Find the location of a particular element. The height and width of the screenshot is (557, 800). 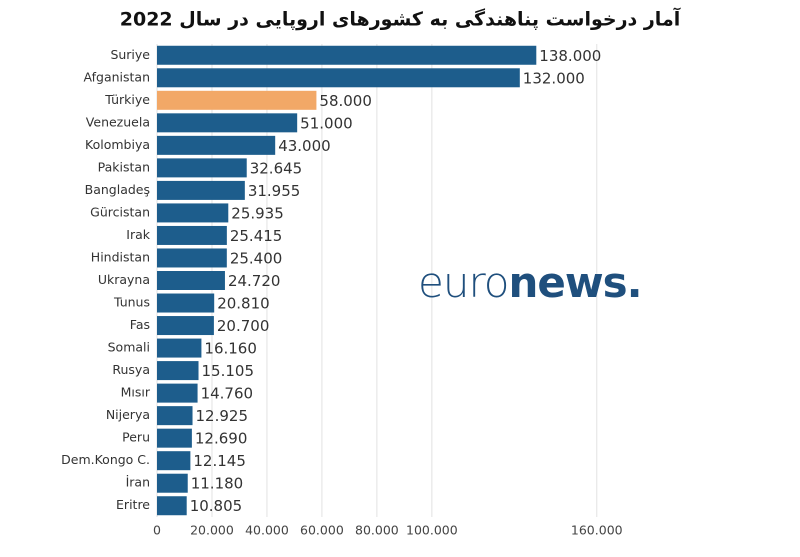

value-label: 12.145 is located at coordinates (219, 461).